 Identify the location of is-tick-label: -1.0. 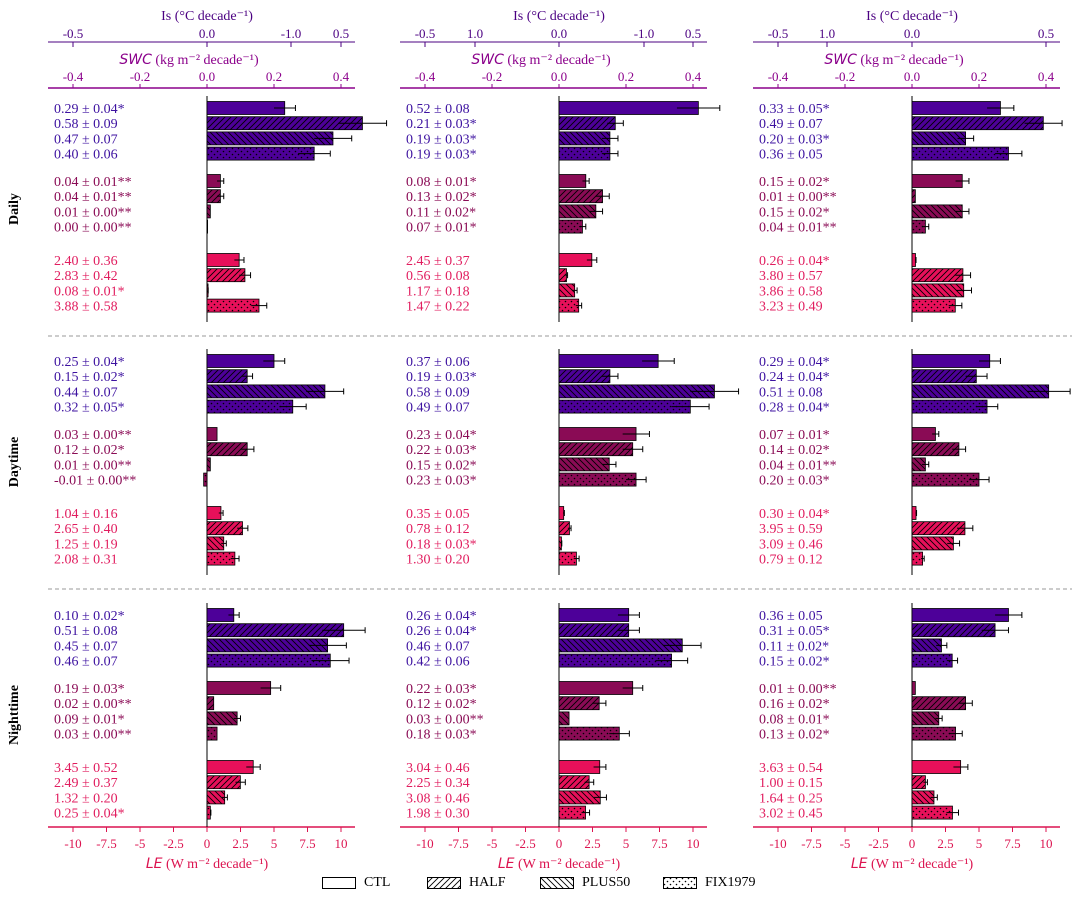
(291, 33).